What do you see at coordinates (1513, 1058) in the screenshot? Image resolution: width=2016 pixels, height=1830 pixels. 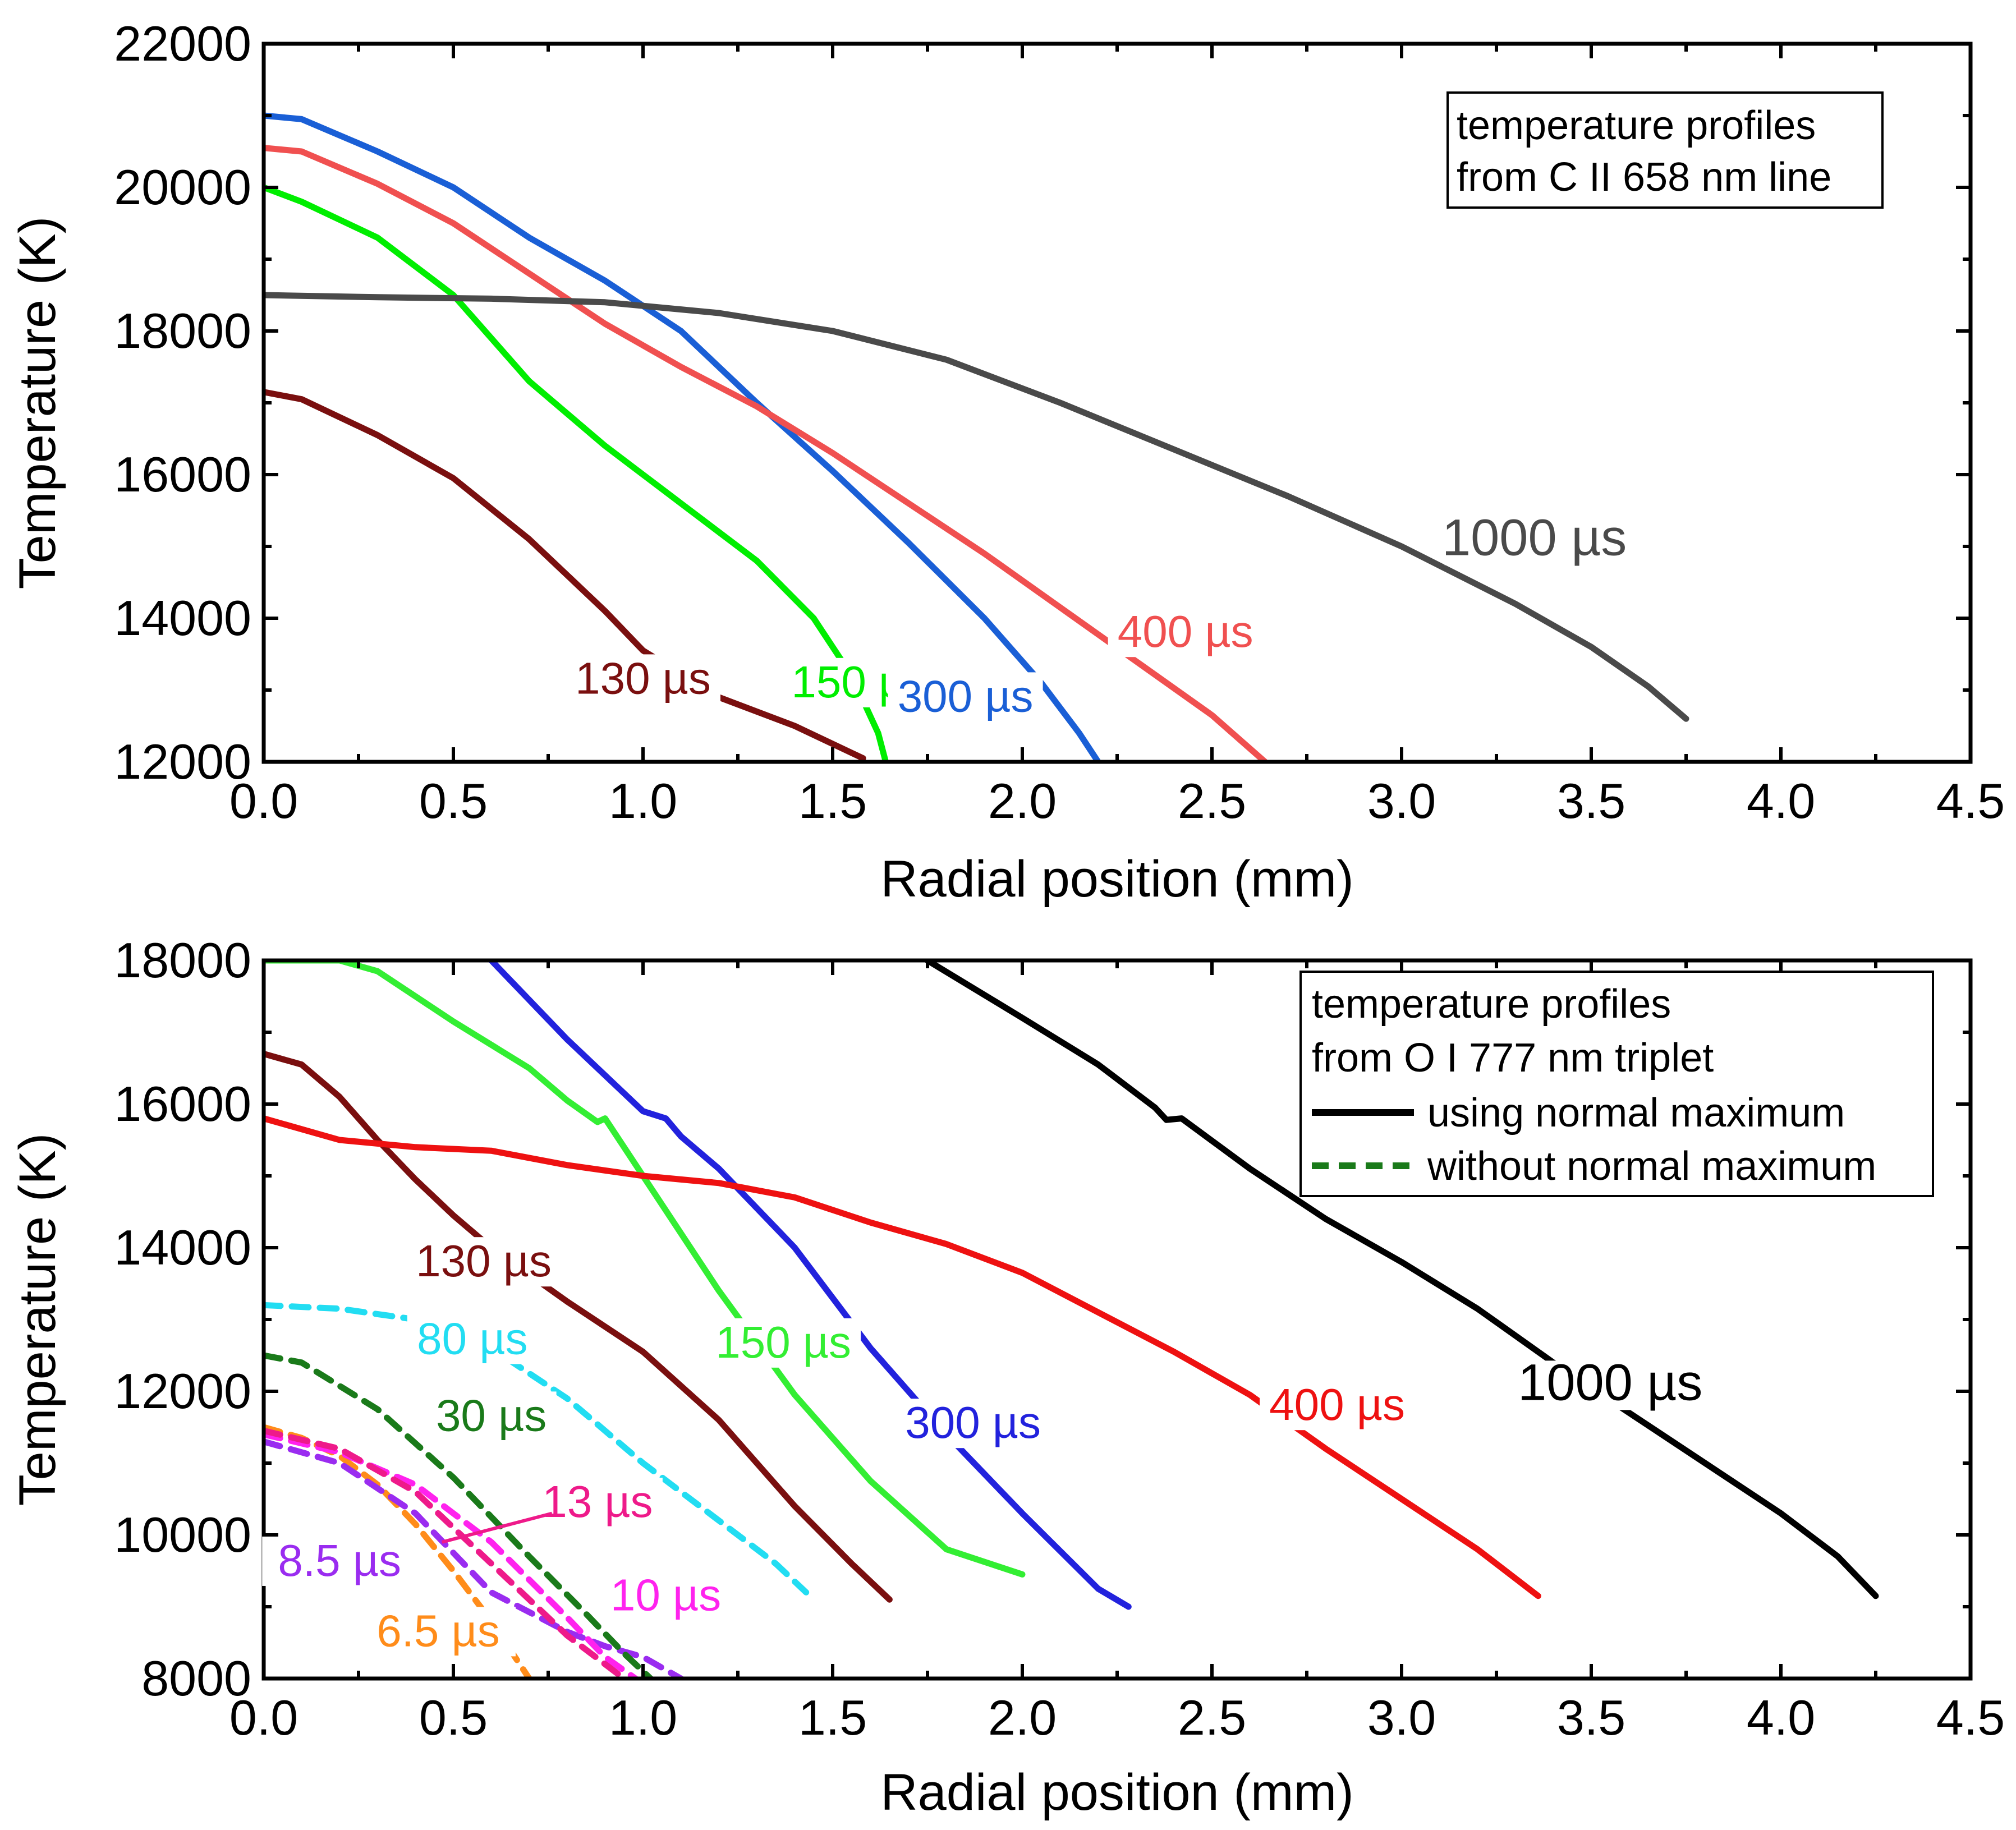 I see `legend-line-2-bottom: from O I 777 nm triplet` at bounding box center [1513, 1058].